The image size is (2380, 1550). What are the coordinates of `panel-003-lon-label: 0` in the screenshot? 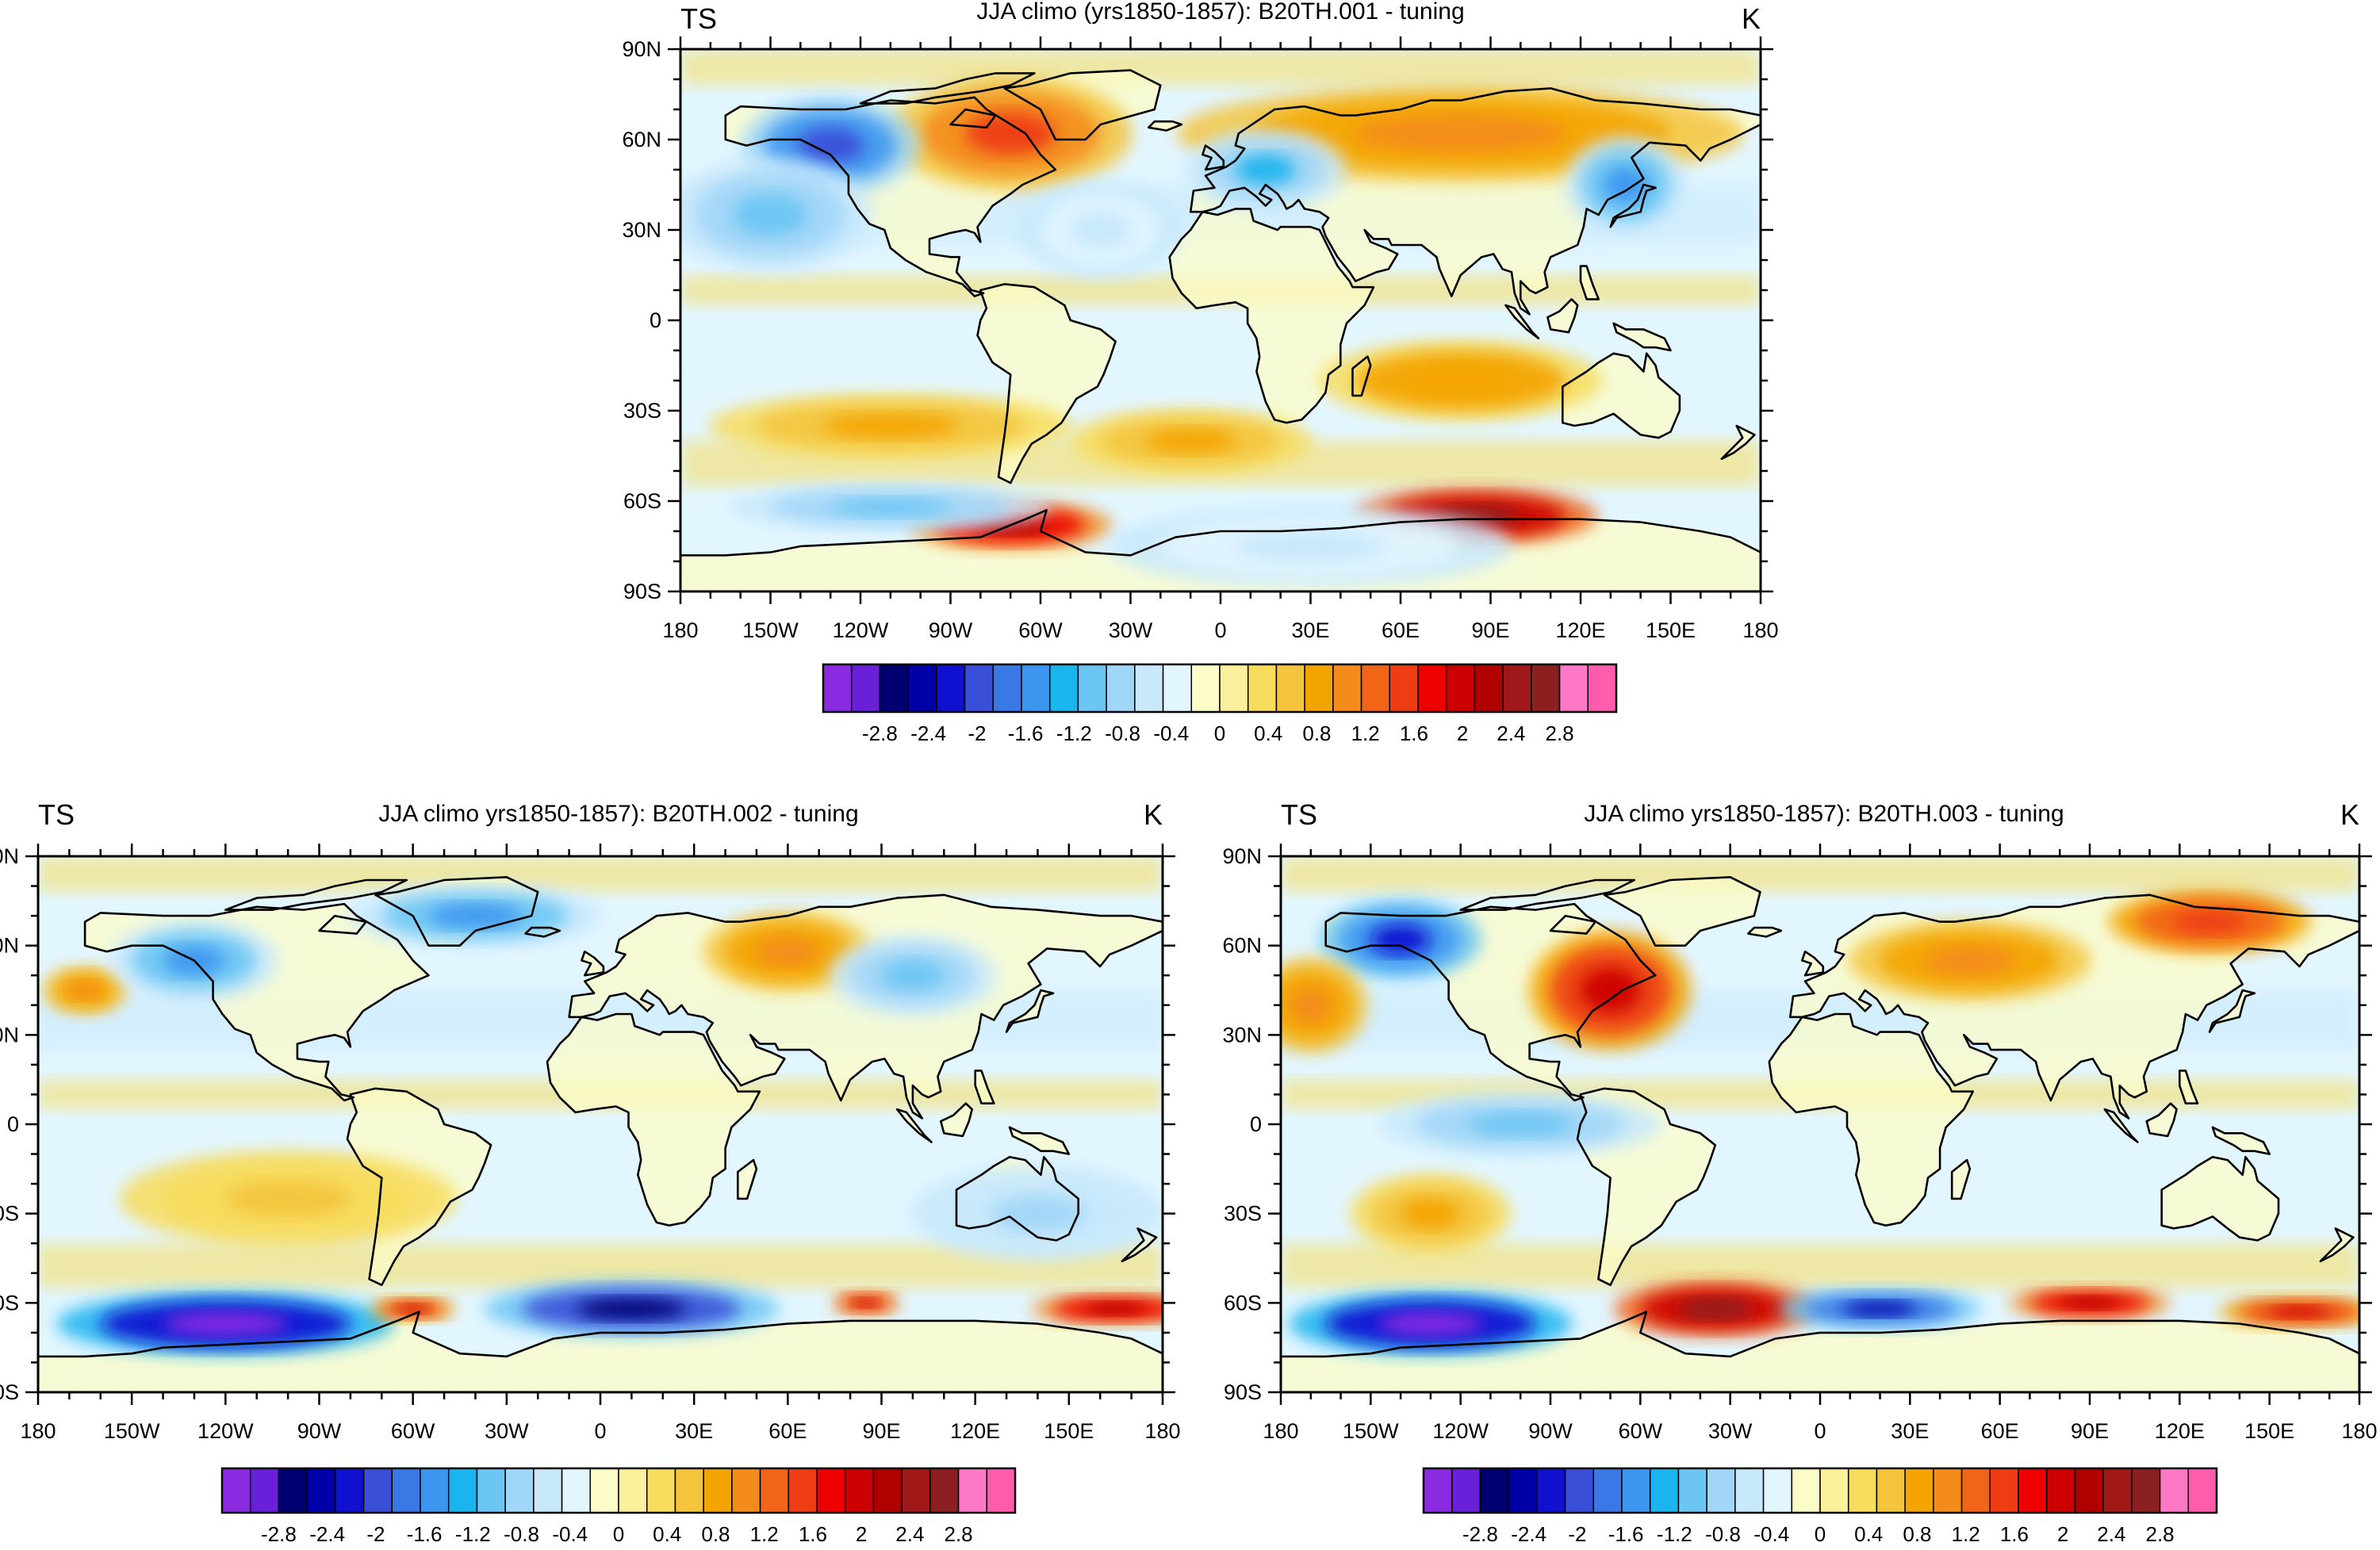 It's located at (1820, 1431).